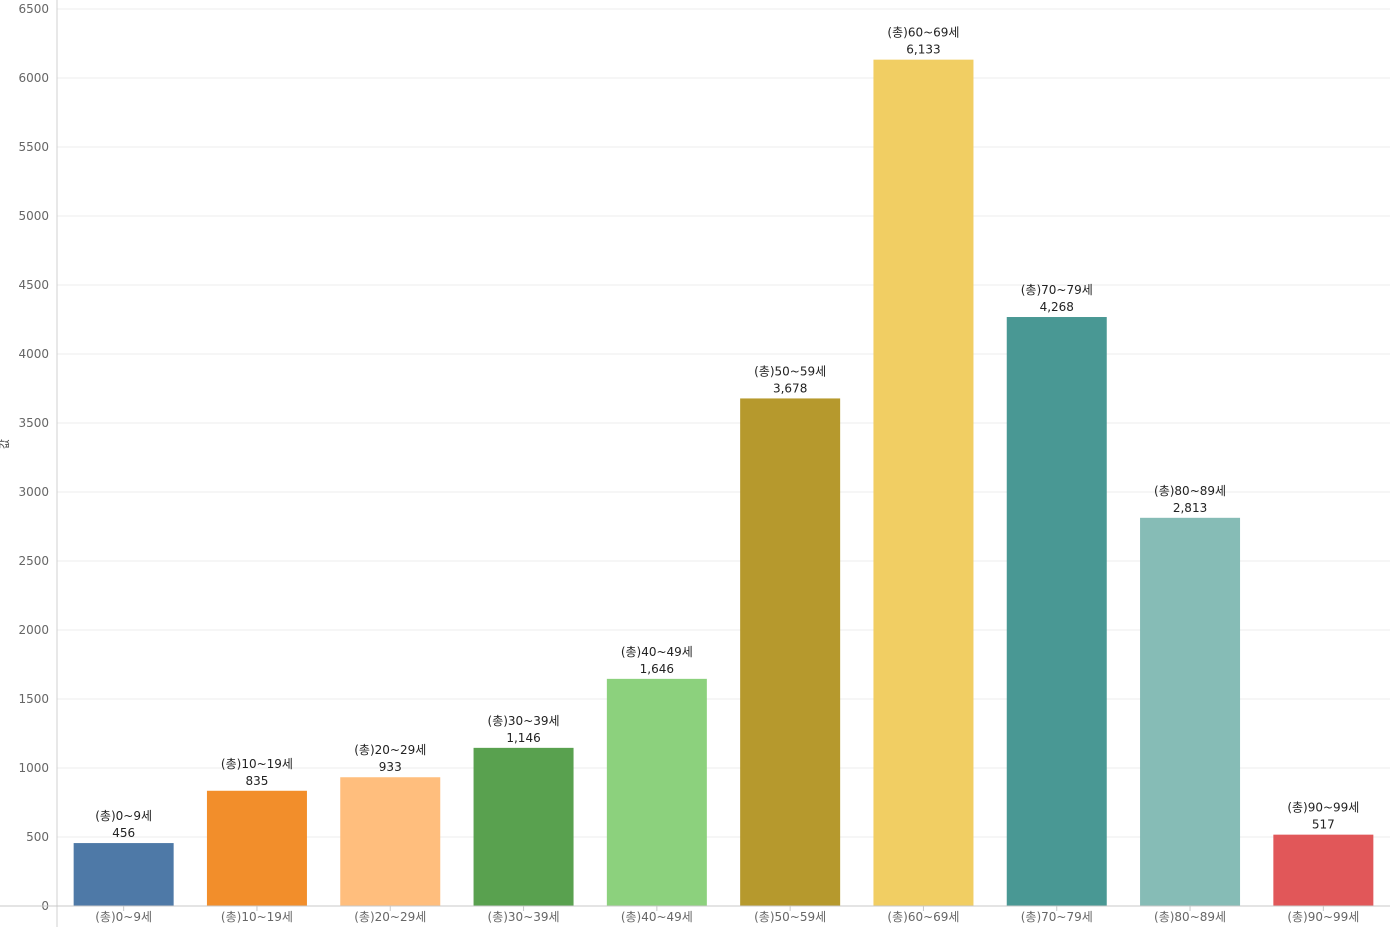 This screenshot has width=1390, height=927. I want to click on bar-category-label: (총)50~59세, so click(790, 371).